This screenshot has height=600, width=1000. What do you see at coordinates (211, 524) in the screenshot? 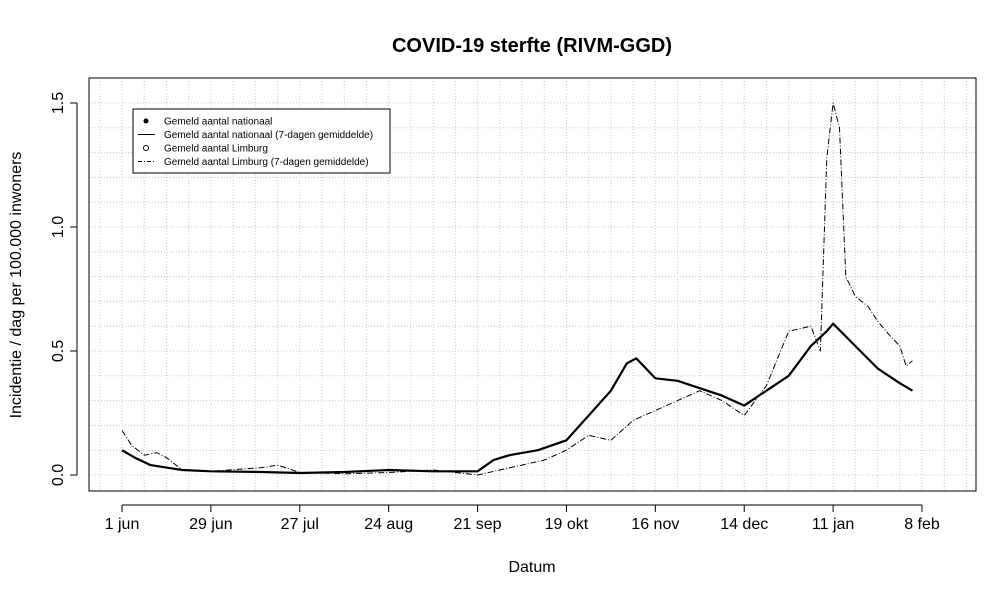
I see `x-tick-label: 29 jun` at bounding box center [211, 524].